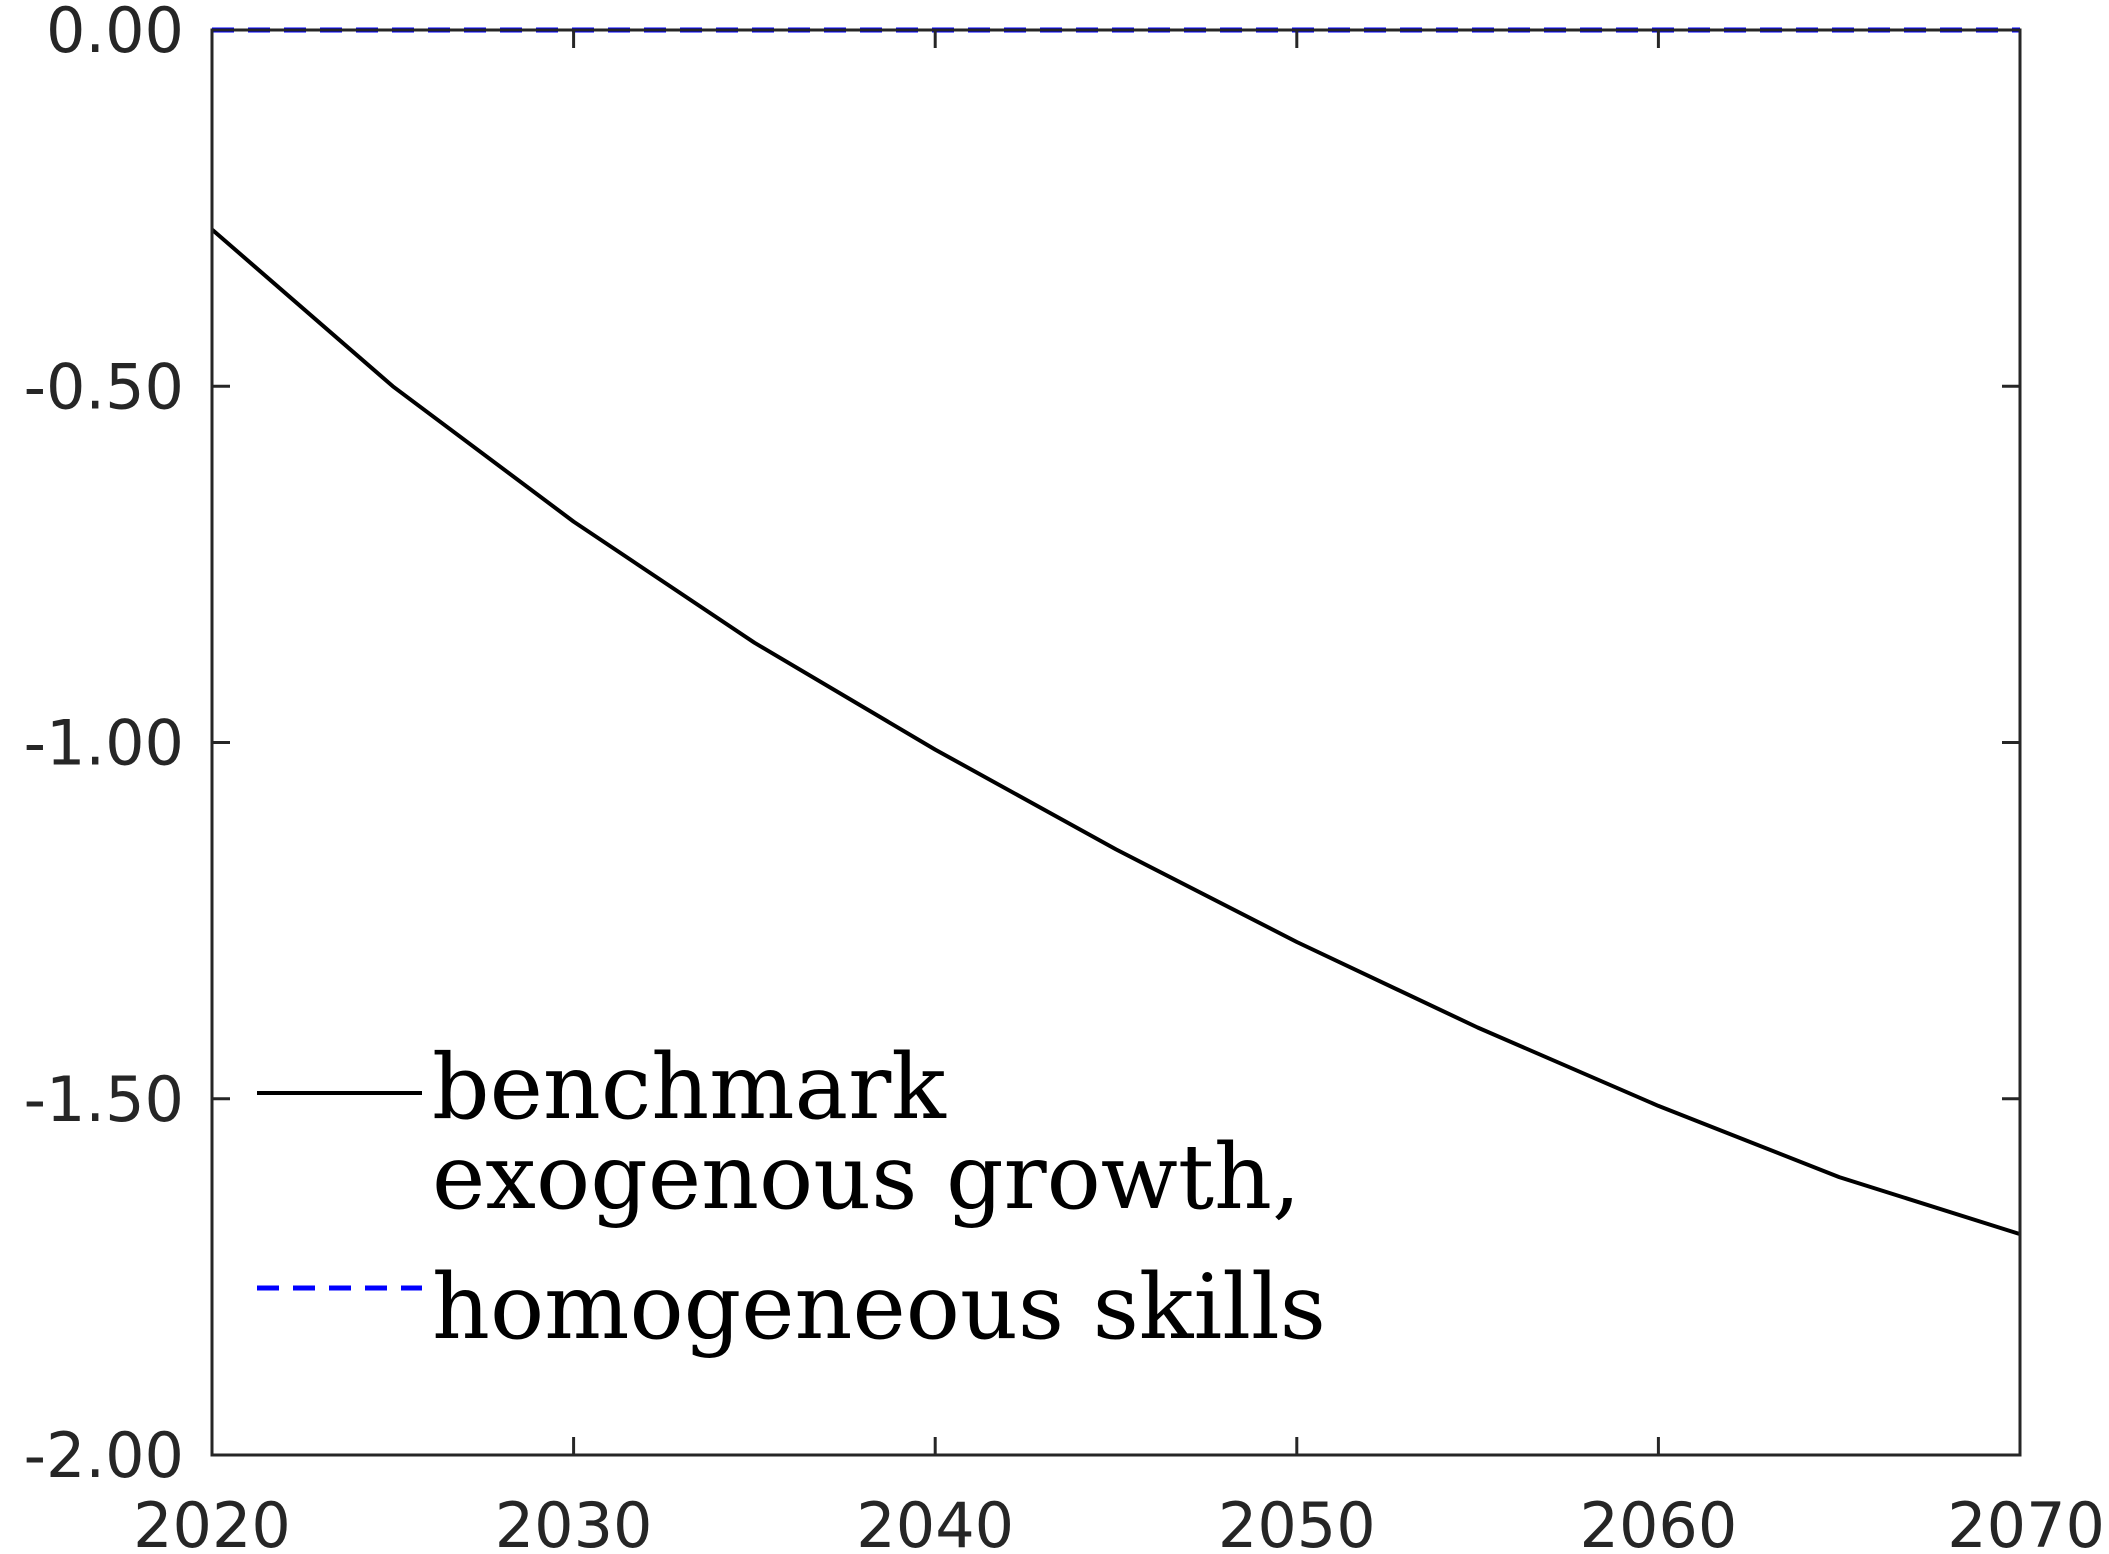 The width and height of the screenshot is (2109, 1554). I want to click on y-tick-label-4: -2.00, so click(104, 1455).